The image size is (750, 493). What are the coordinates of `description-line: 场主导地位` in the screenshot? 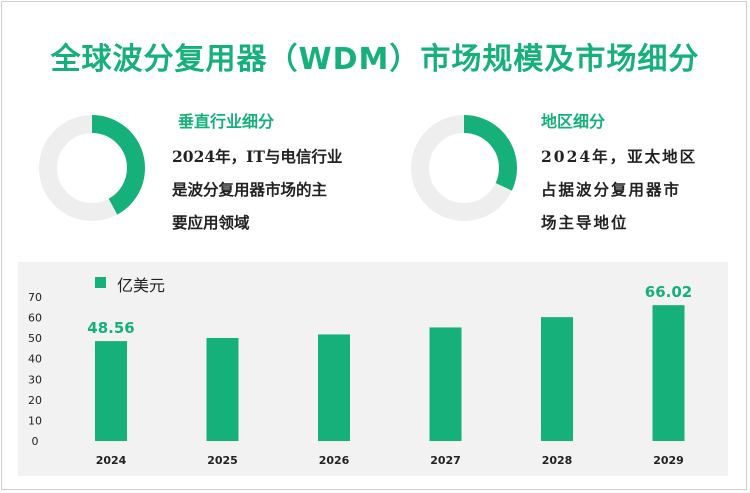 It's located at (585, 222).